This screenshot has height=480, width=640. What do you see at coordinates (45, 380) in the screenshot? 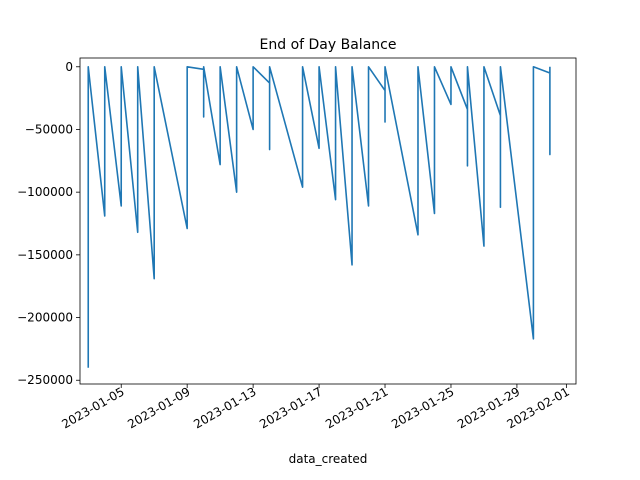
I see `y-tick-label: −250000` at bounding box center [45, 380].